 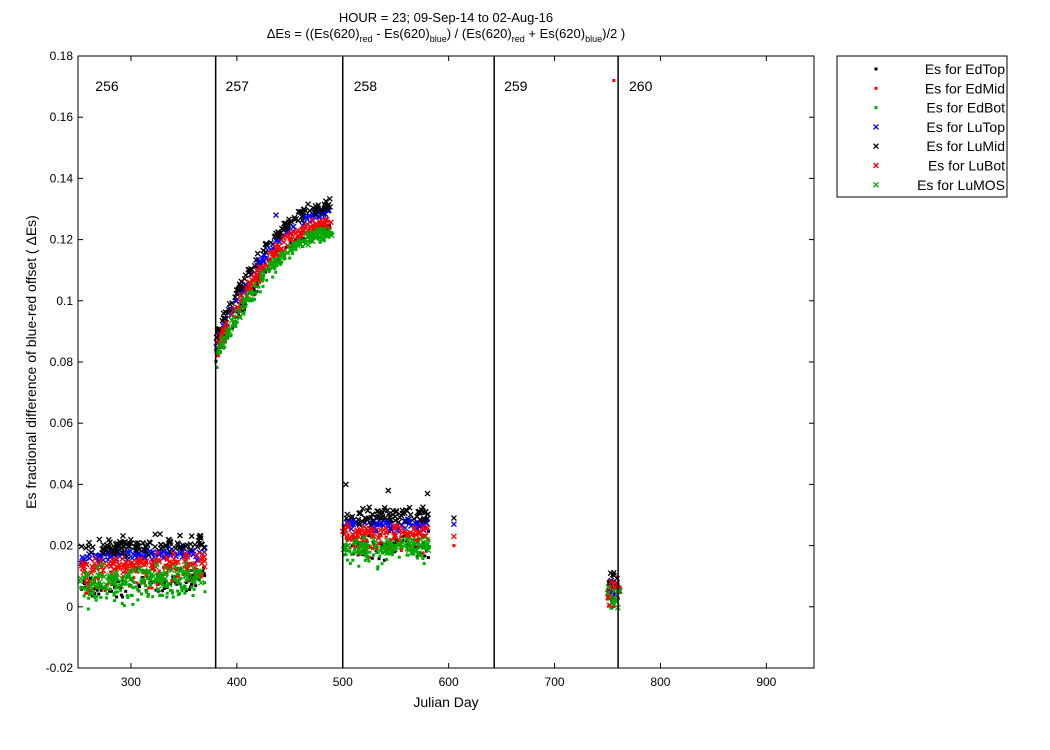 I want to click on y-tick-label: 0.08, so click(x=62, y=362).